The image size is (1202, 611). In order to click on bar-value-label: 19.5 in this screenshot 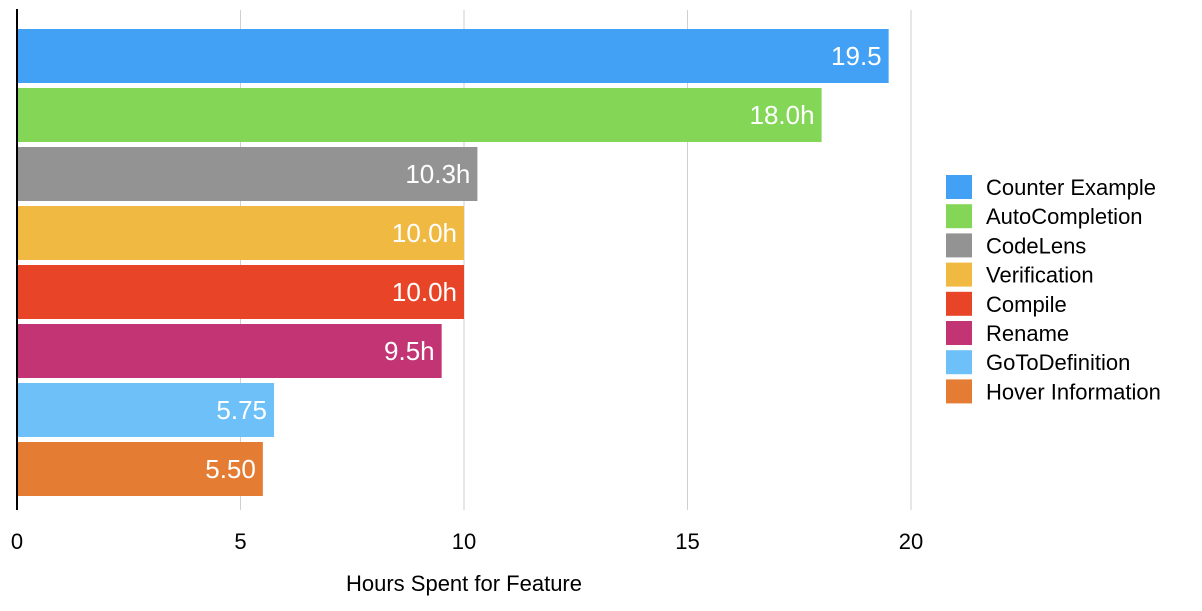, I will do `click(856, 56)`.